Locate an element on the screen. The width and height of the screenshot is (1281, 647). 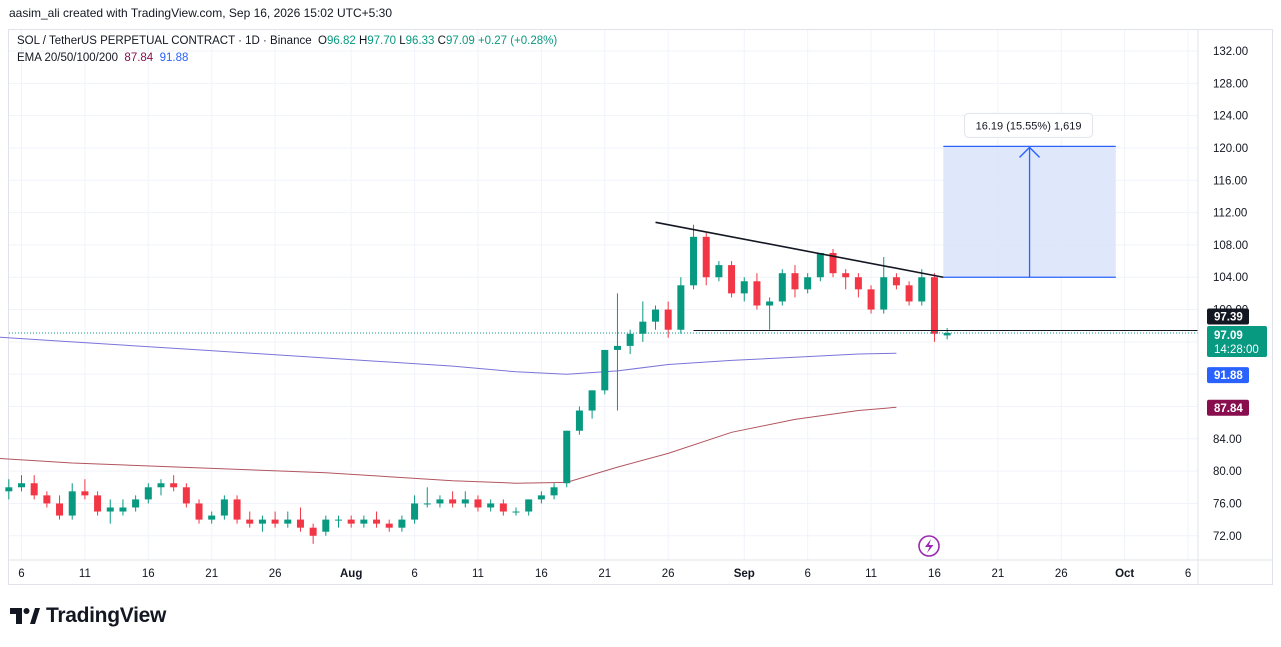
time-tick-label: 16 is located at coordinates (541, 574).